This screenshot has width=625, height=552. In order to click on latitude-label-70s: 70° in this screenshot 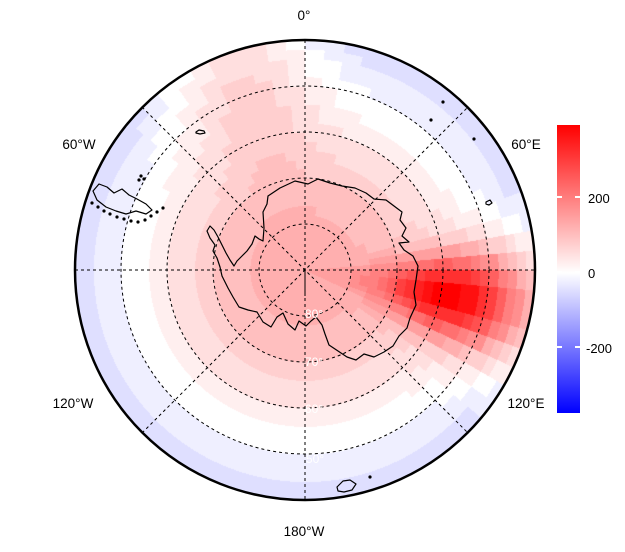, I will do `click(314, 362)`.